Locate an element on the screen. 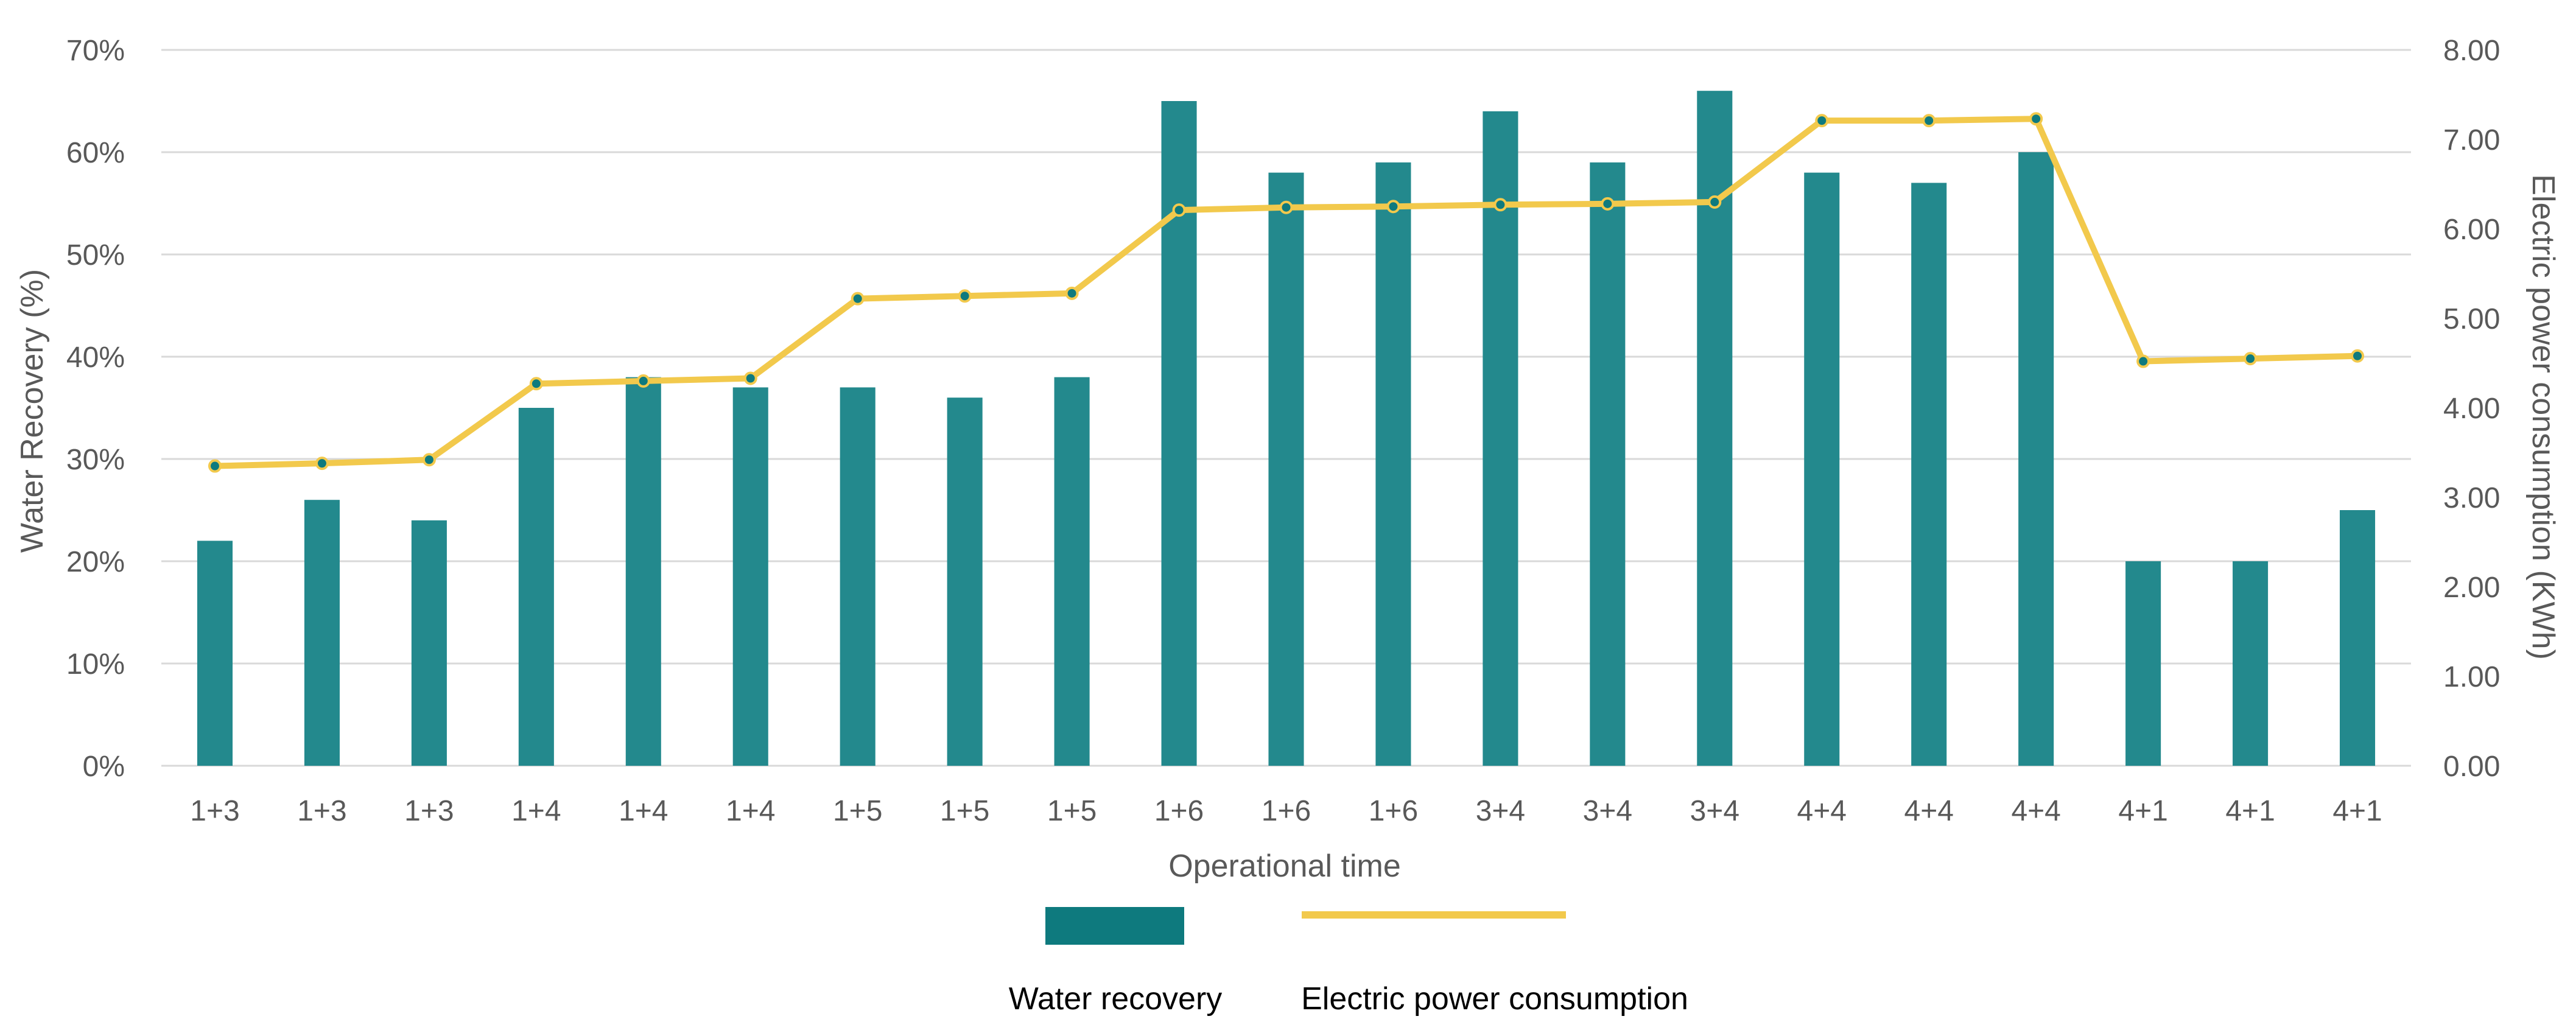  y2-tick-label: 4.00 is located at coordinates (2471, 409).